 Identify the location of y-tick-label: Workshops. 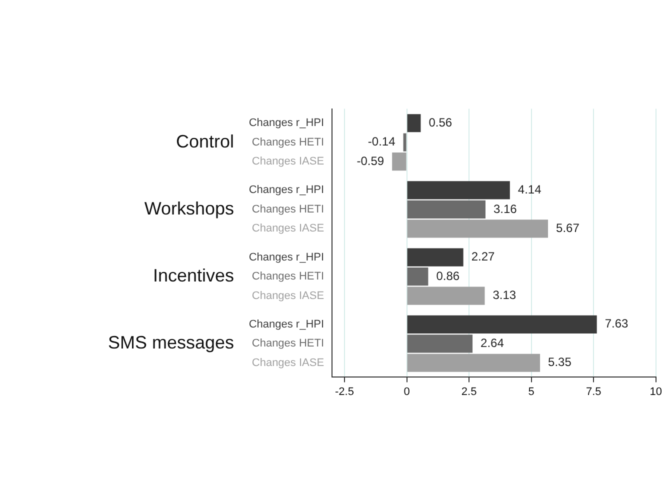
(189, 208).